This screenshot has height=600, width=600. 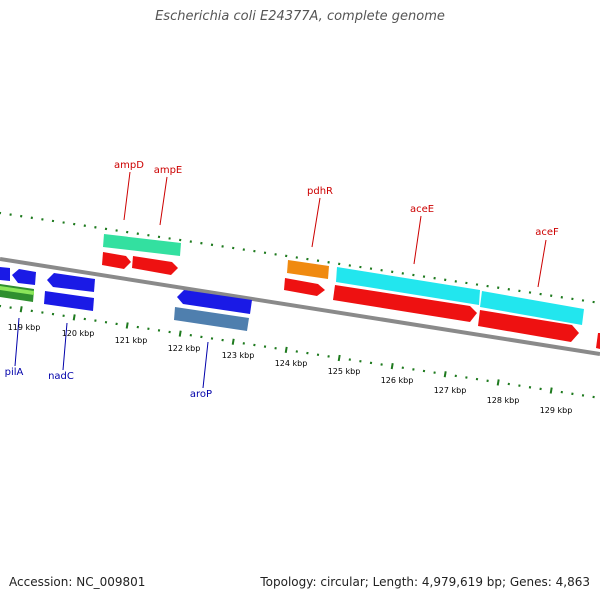 I want to click on gene-aceF-cds, so click(x=528, y=326).